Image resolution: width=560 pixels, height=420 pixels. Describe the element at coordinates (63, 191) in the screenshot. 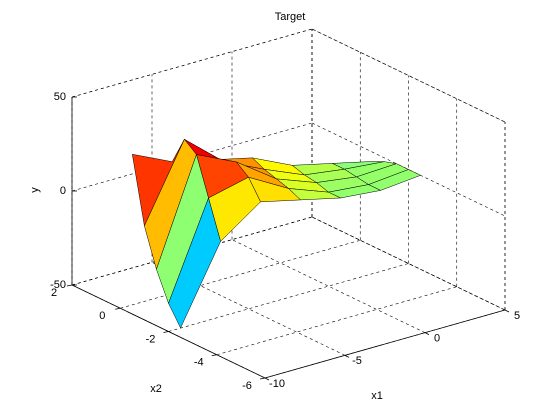

I see `z-tick-label: 0` at that location.